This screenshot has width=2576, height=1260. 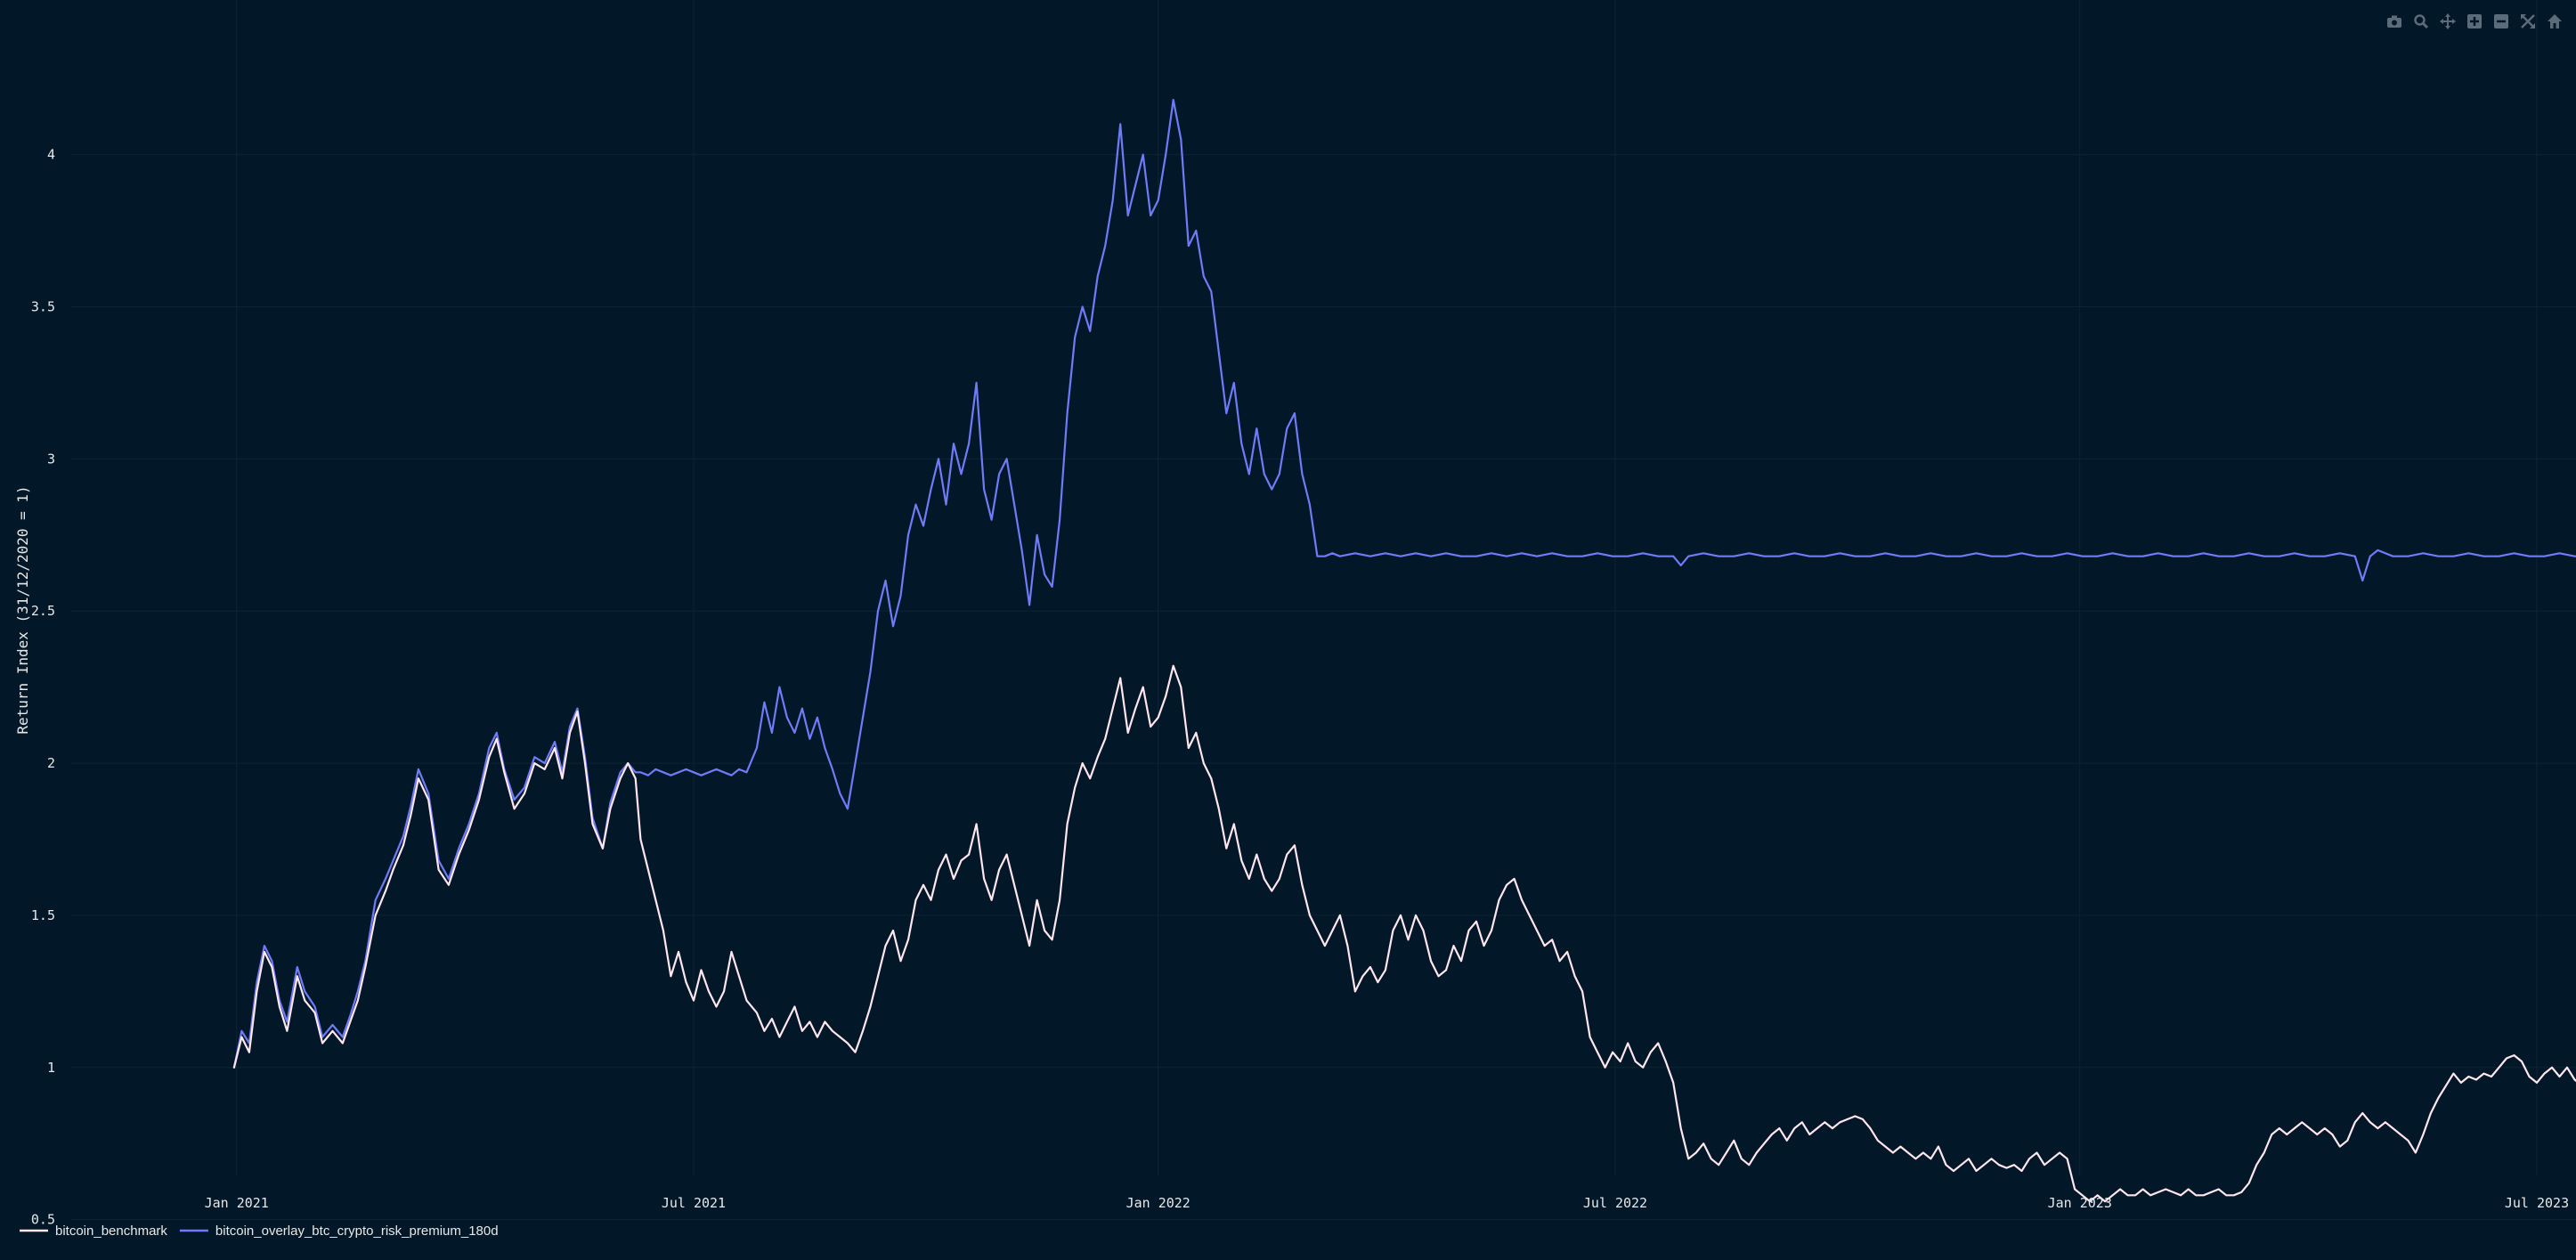 What do you see at coordinates (2528, 21) in the screenshot?
I see `autoscale-icon` at bounding box center [2528, 21].